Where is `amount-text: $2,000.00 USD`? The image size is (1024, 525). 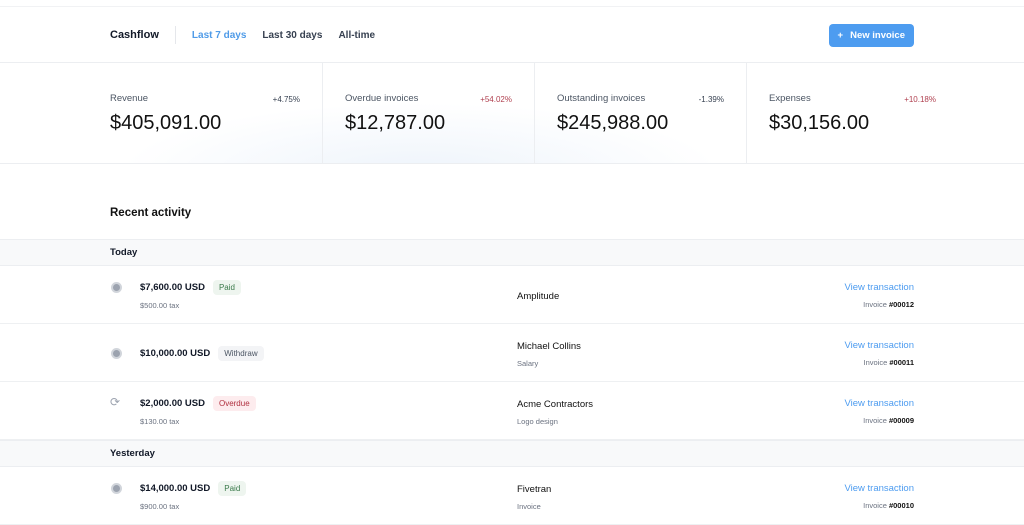 amount-text: $2,000.00 USD is located at coordinates (172, 403).